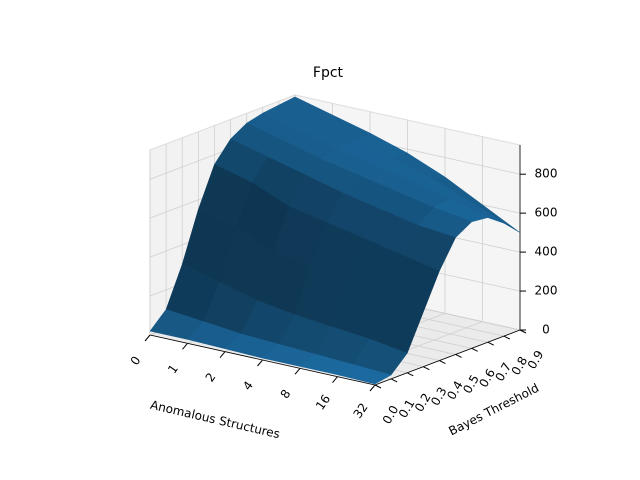  I want to click on x-tick-label: 0, so click(136, 361).